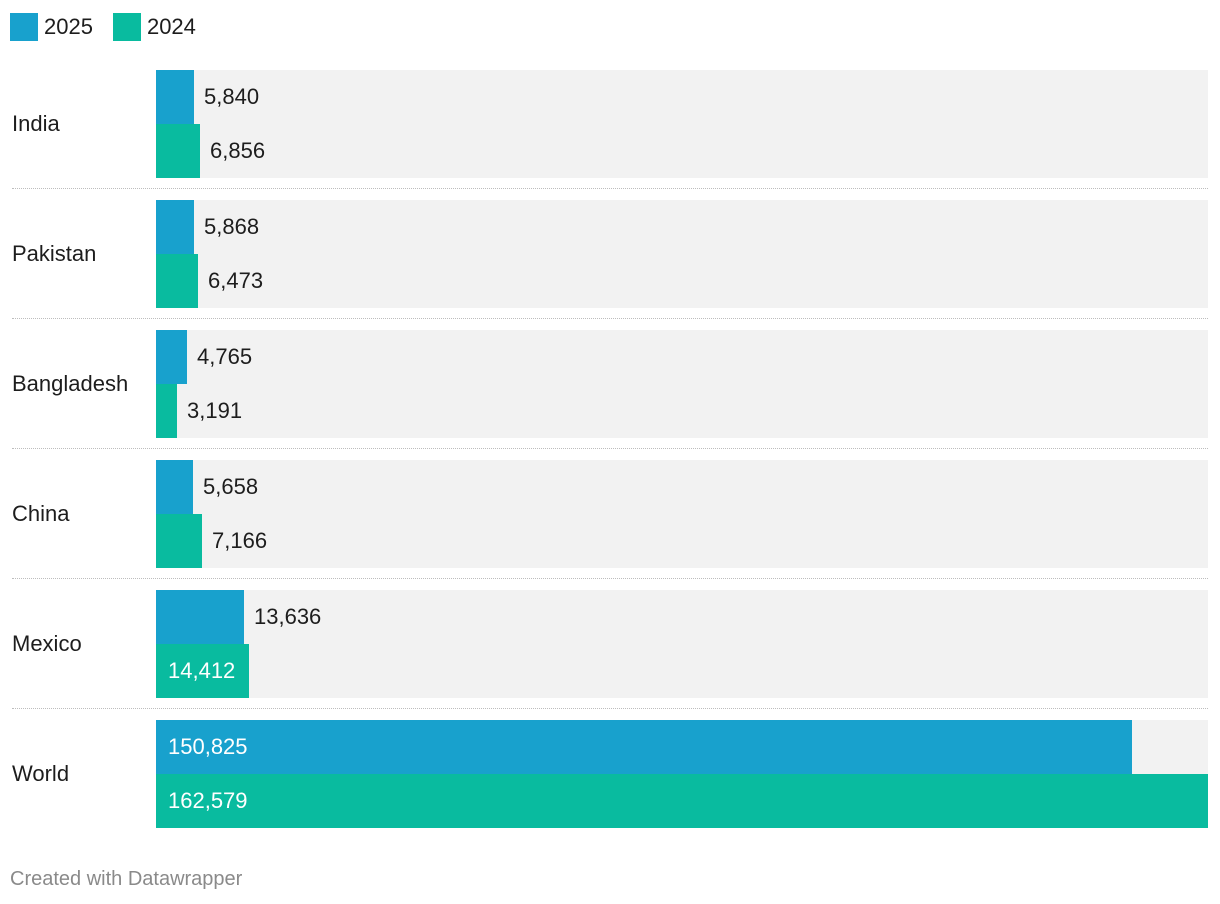 The image size is (1220, 904). What do you see at coordinates (41, 513) in the screenshot?
I see `category-label: China` at bounding box center [41, 513].